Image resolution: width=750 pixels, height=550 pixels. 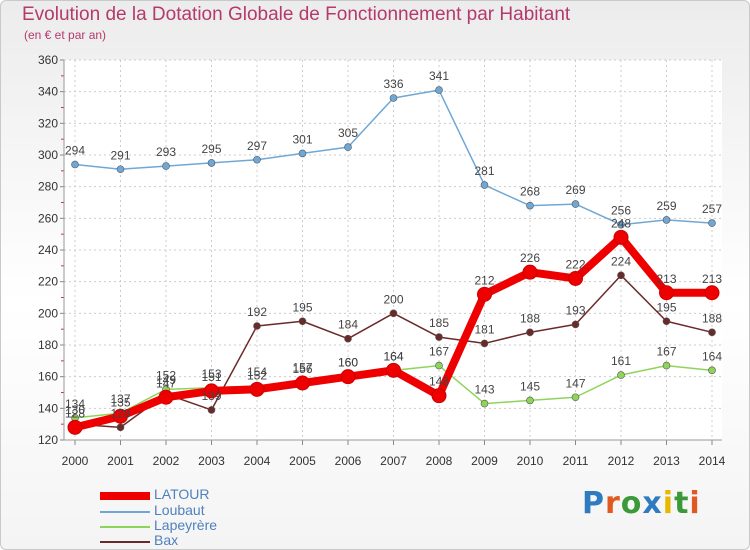 I want to click on series-latour-data-label: 226, so click(x=530, y=258).